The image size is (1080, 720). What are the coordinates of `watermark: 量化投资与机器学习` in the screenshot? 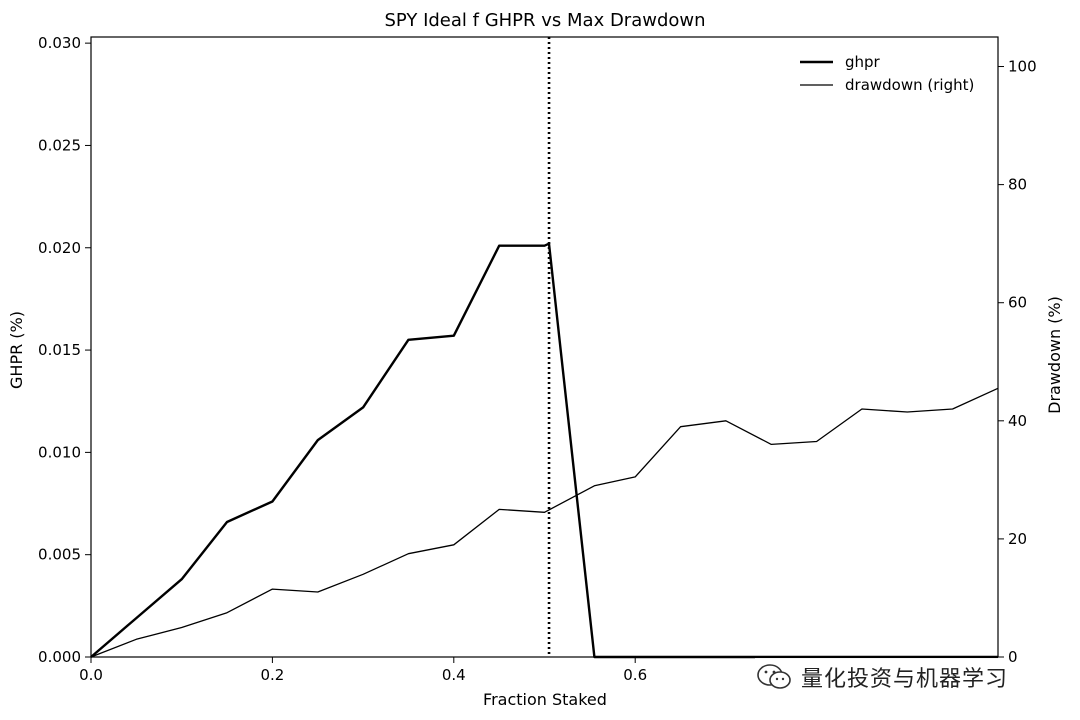 It's located at (882, 677).